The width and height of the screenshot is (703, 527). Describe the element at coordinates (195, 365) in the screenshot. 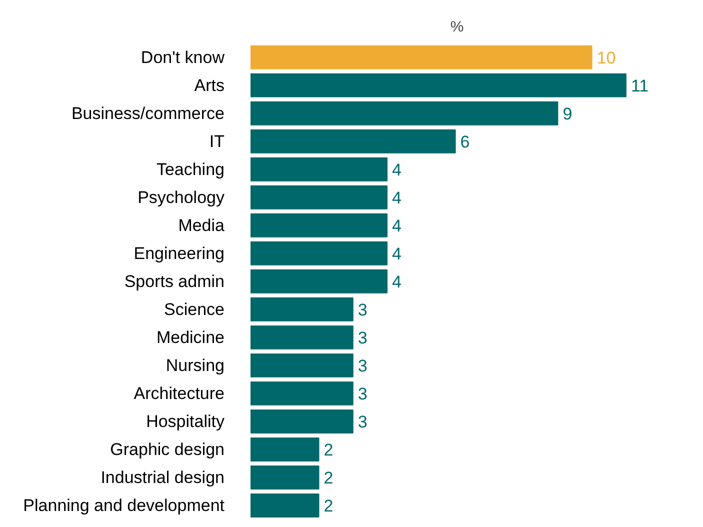

I see `y-tick-label: Nursing` at that location.